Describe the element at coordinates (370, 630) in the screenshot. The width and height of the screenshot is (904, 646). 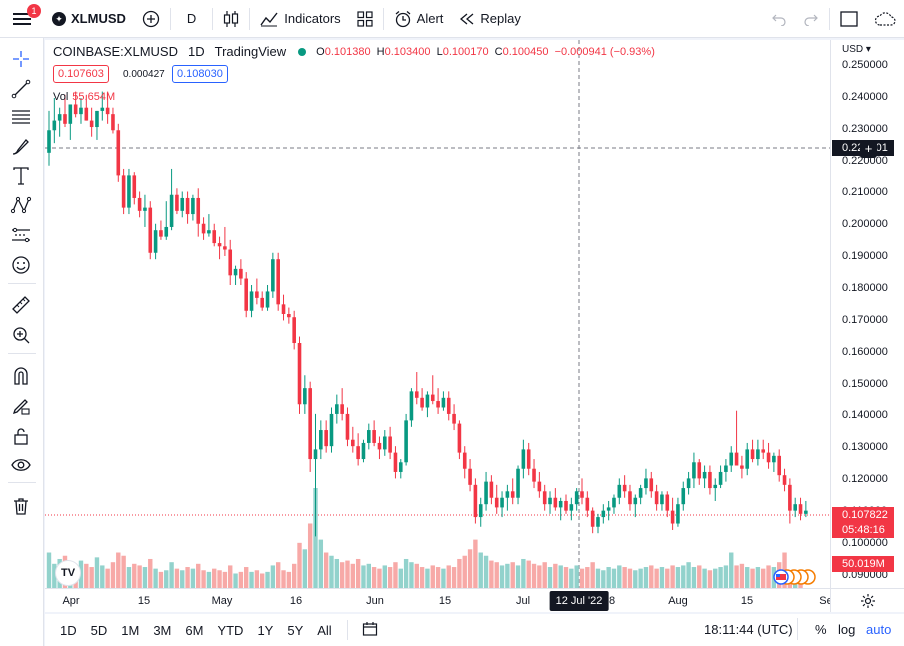
I see `go-to-date-button` at that location.